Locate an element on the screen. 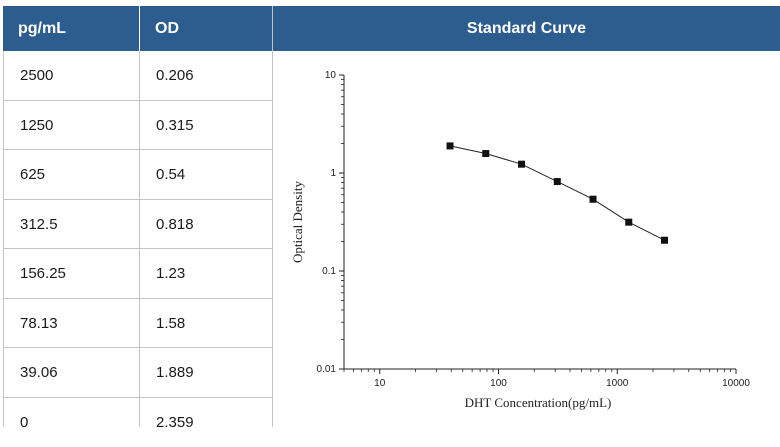 Image resolution: width=780 pixels, height=447 pixels. od-cell: 0.818 is located at coordinates (175, 224).